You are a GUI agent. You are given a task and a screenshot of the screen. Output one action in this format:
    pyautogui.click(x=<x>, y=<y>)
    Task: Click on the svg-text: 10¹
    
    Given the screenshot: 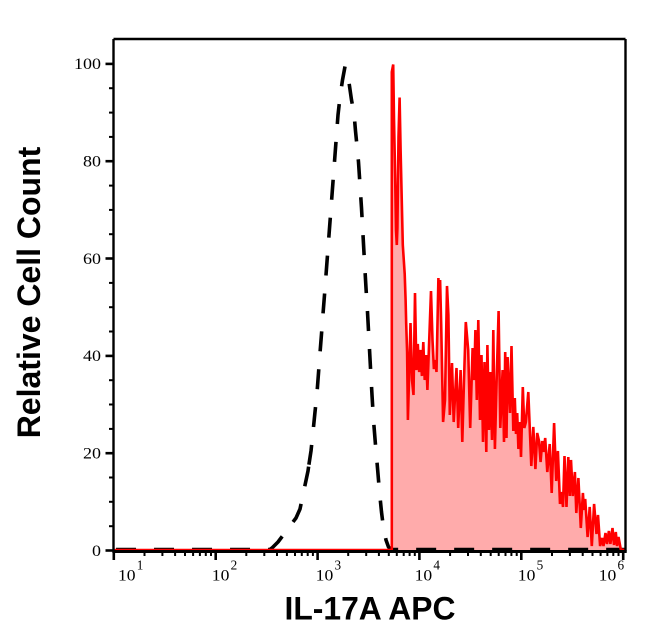 What is the action you would take?
    pyautogui.click(x=130, y=571)
    